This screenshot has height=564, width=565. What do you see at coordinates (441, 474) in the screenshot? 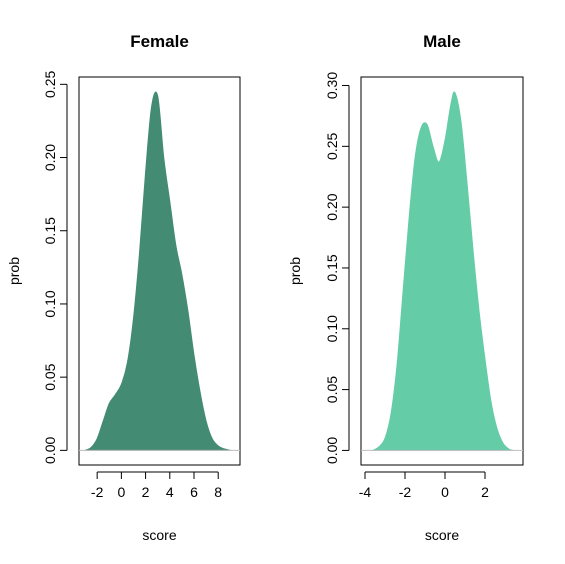
I see `x-axis-male: -4 -2 0 2` at bounding box center [441, 474].